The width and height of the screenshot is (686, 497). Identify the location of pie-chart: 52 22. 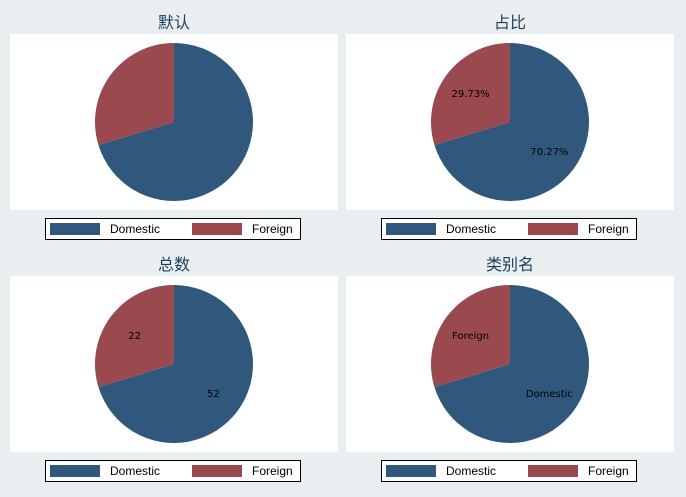
(174, 364).